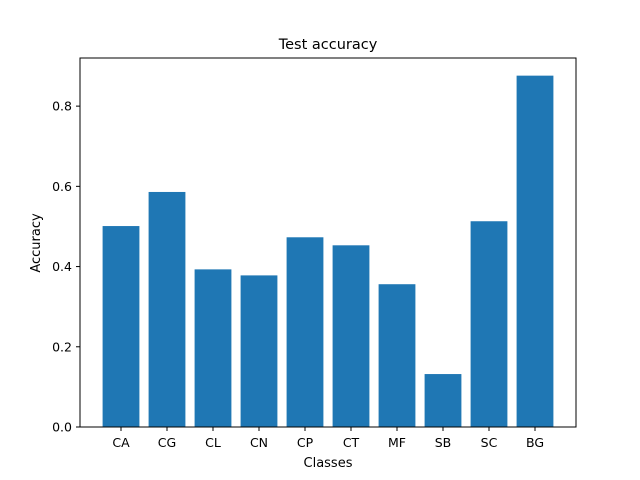  What do you see at coordinates (443, 442) in the screenshot?
I see `x-tick-label: SB` at bounding box center [443, 442].